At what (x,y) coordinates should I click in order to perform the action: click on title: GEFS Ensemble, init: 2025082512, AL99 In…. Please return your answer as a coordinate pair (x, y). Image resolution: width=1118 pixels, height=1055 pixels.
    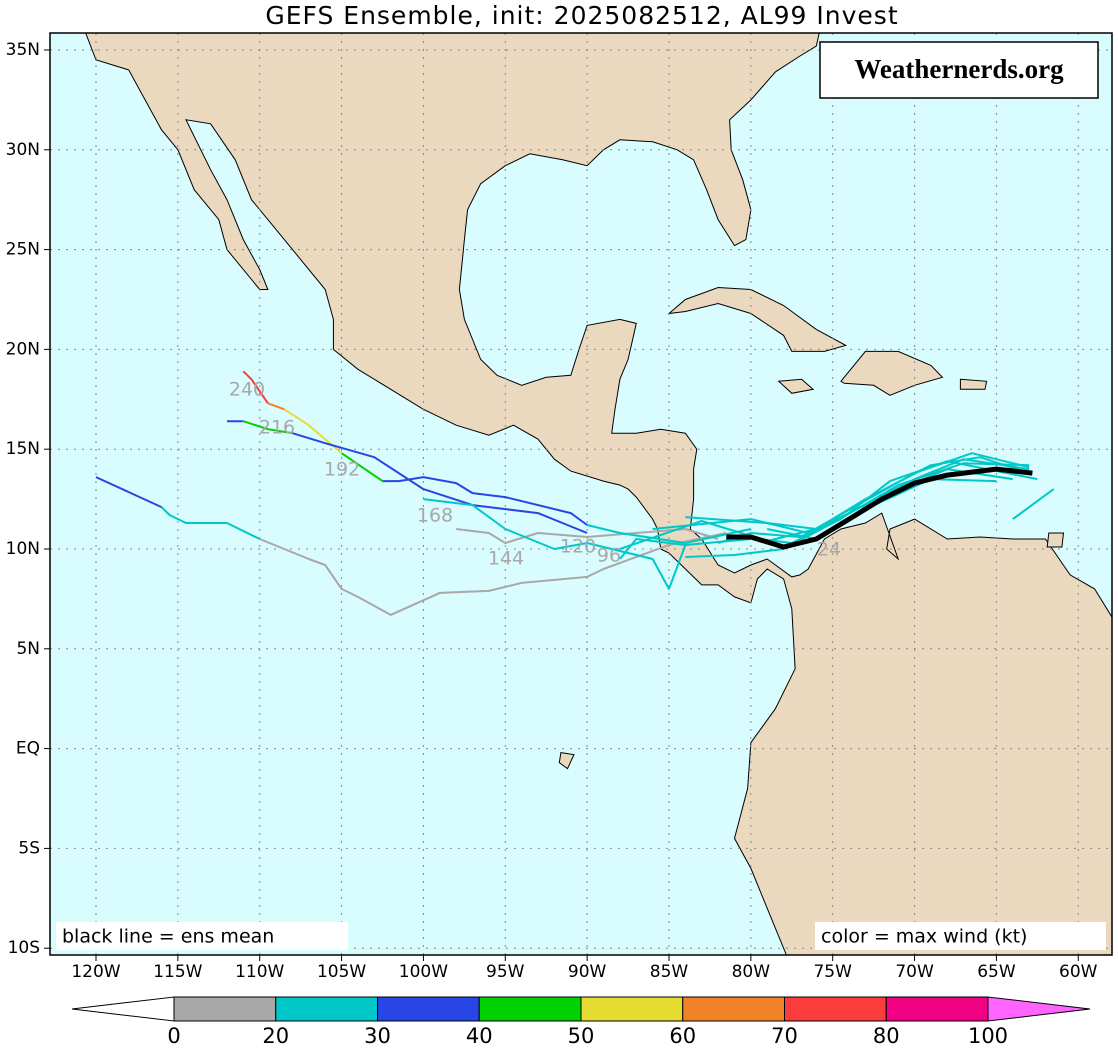
    Looking at the image, I should click on (581, 15).